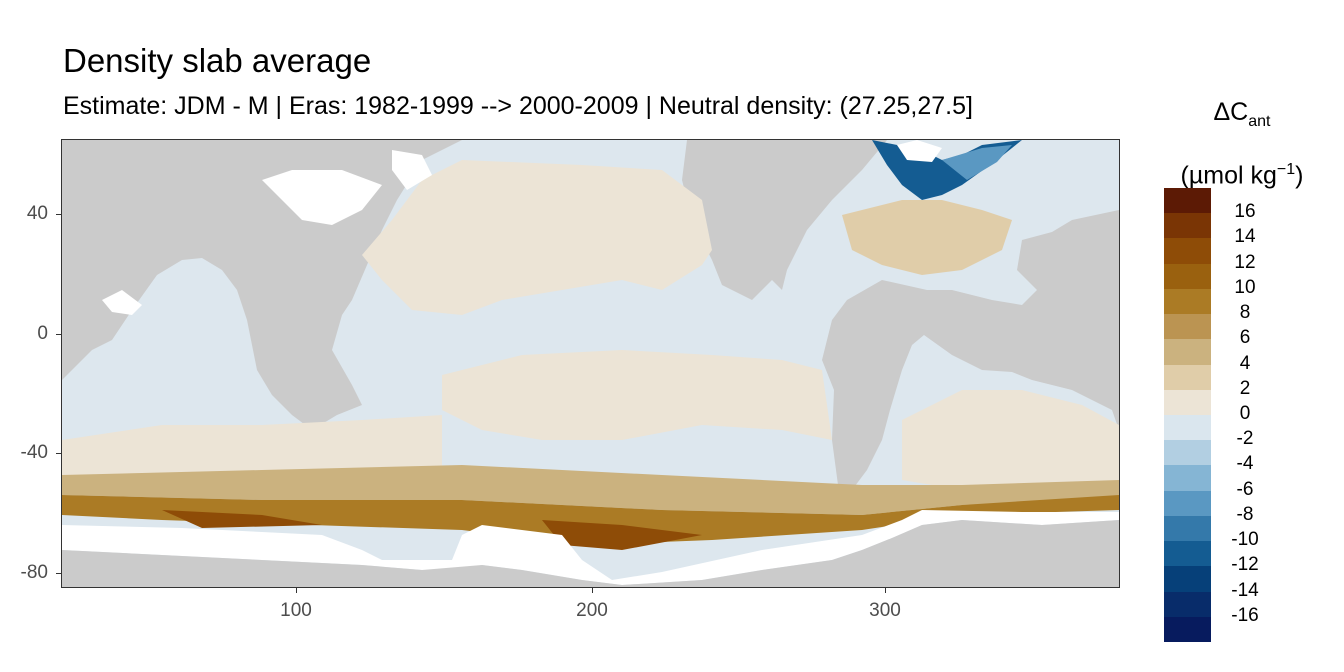 This screenshot has height=672, width=1344. I want to click on legend-colorbar, so click(1187, 415).